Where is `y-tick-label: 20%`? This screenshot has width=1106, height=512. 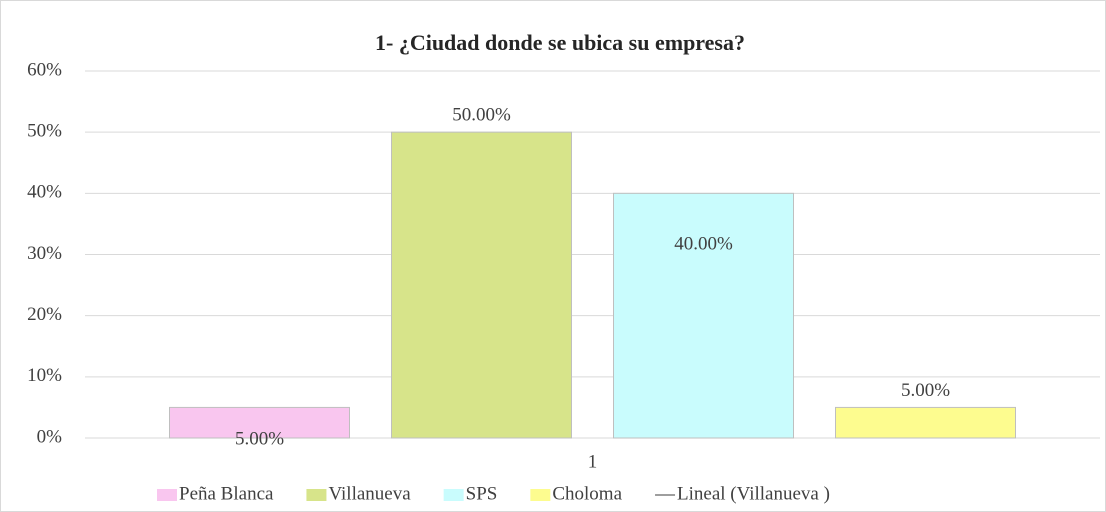
y-tick-label: 20% is located at coordinates (44, 314).